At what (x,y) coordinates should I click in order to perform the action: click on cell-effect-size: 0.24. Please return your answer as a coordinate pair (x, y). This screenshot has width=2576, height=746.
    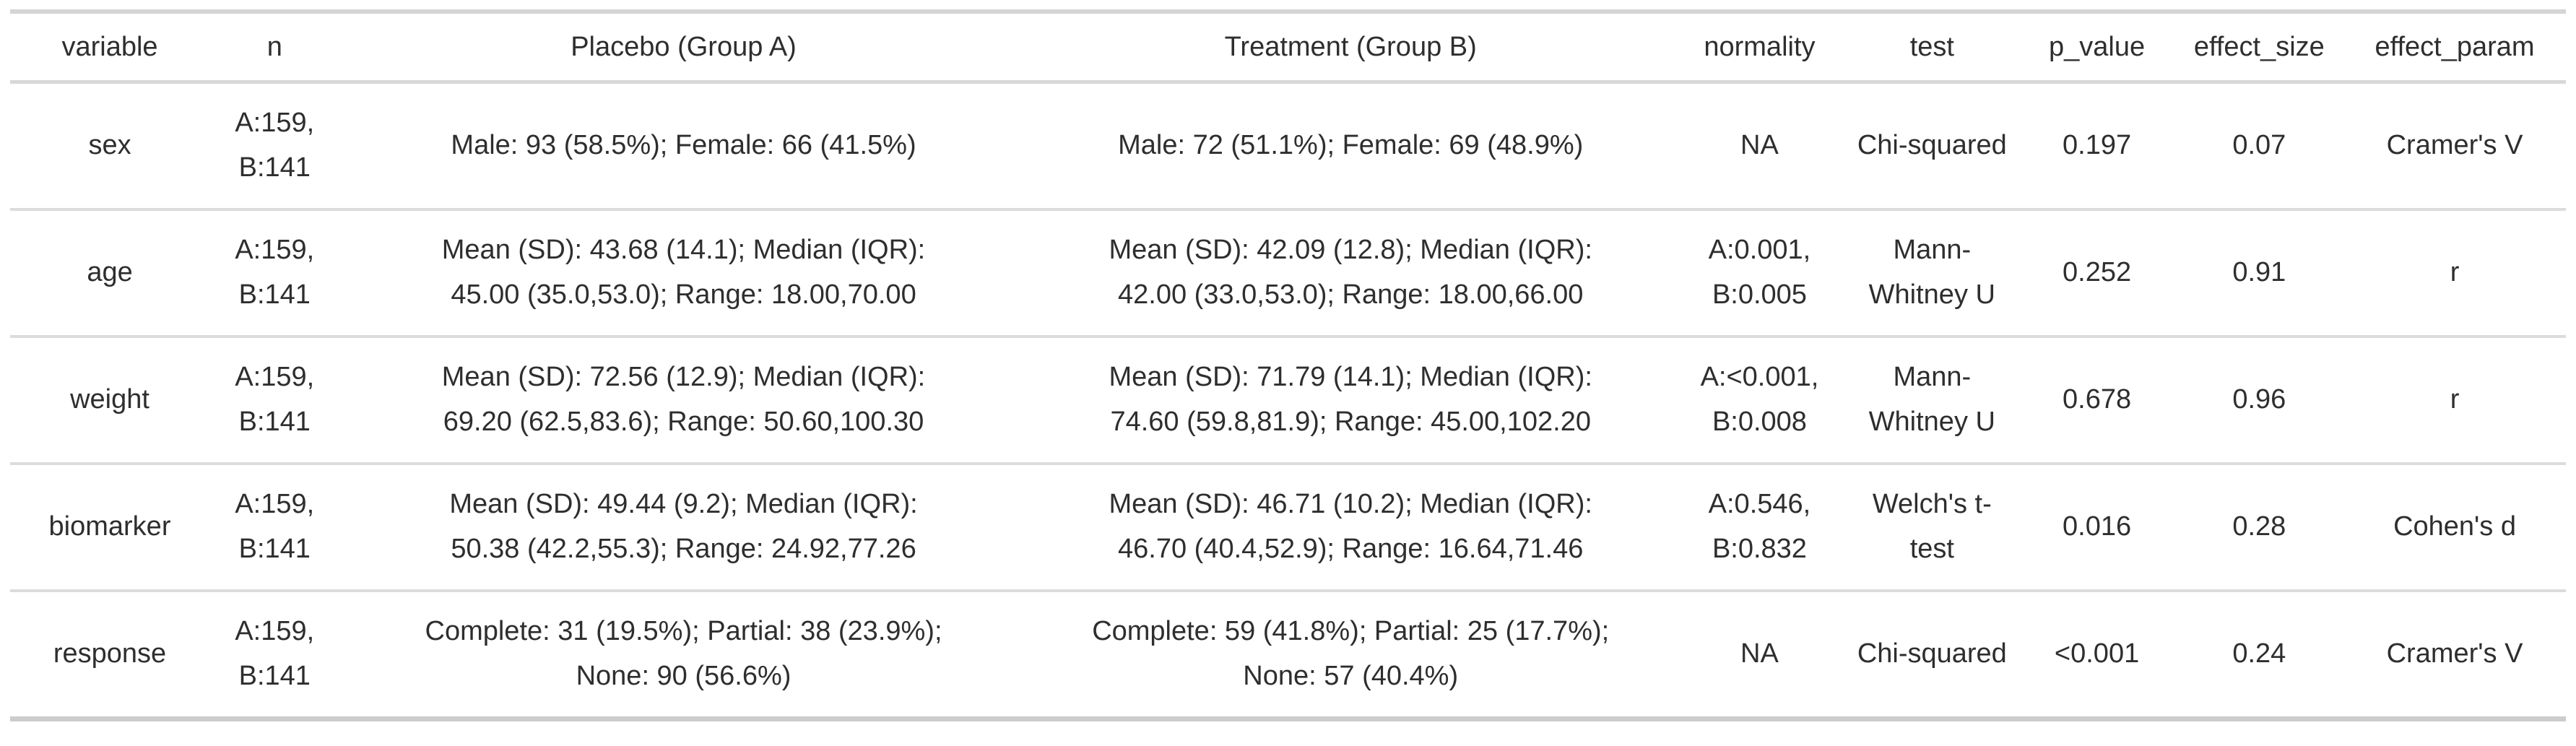
    Looking at the image, I should click on (2259, 653).